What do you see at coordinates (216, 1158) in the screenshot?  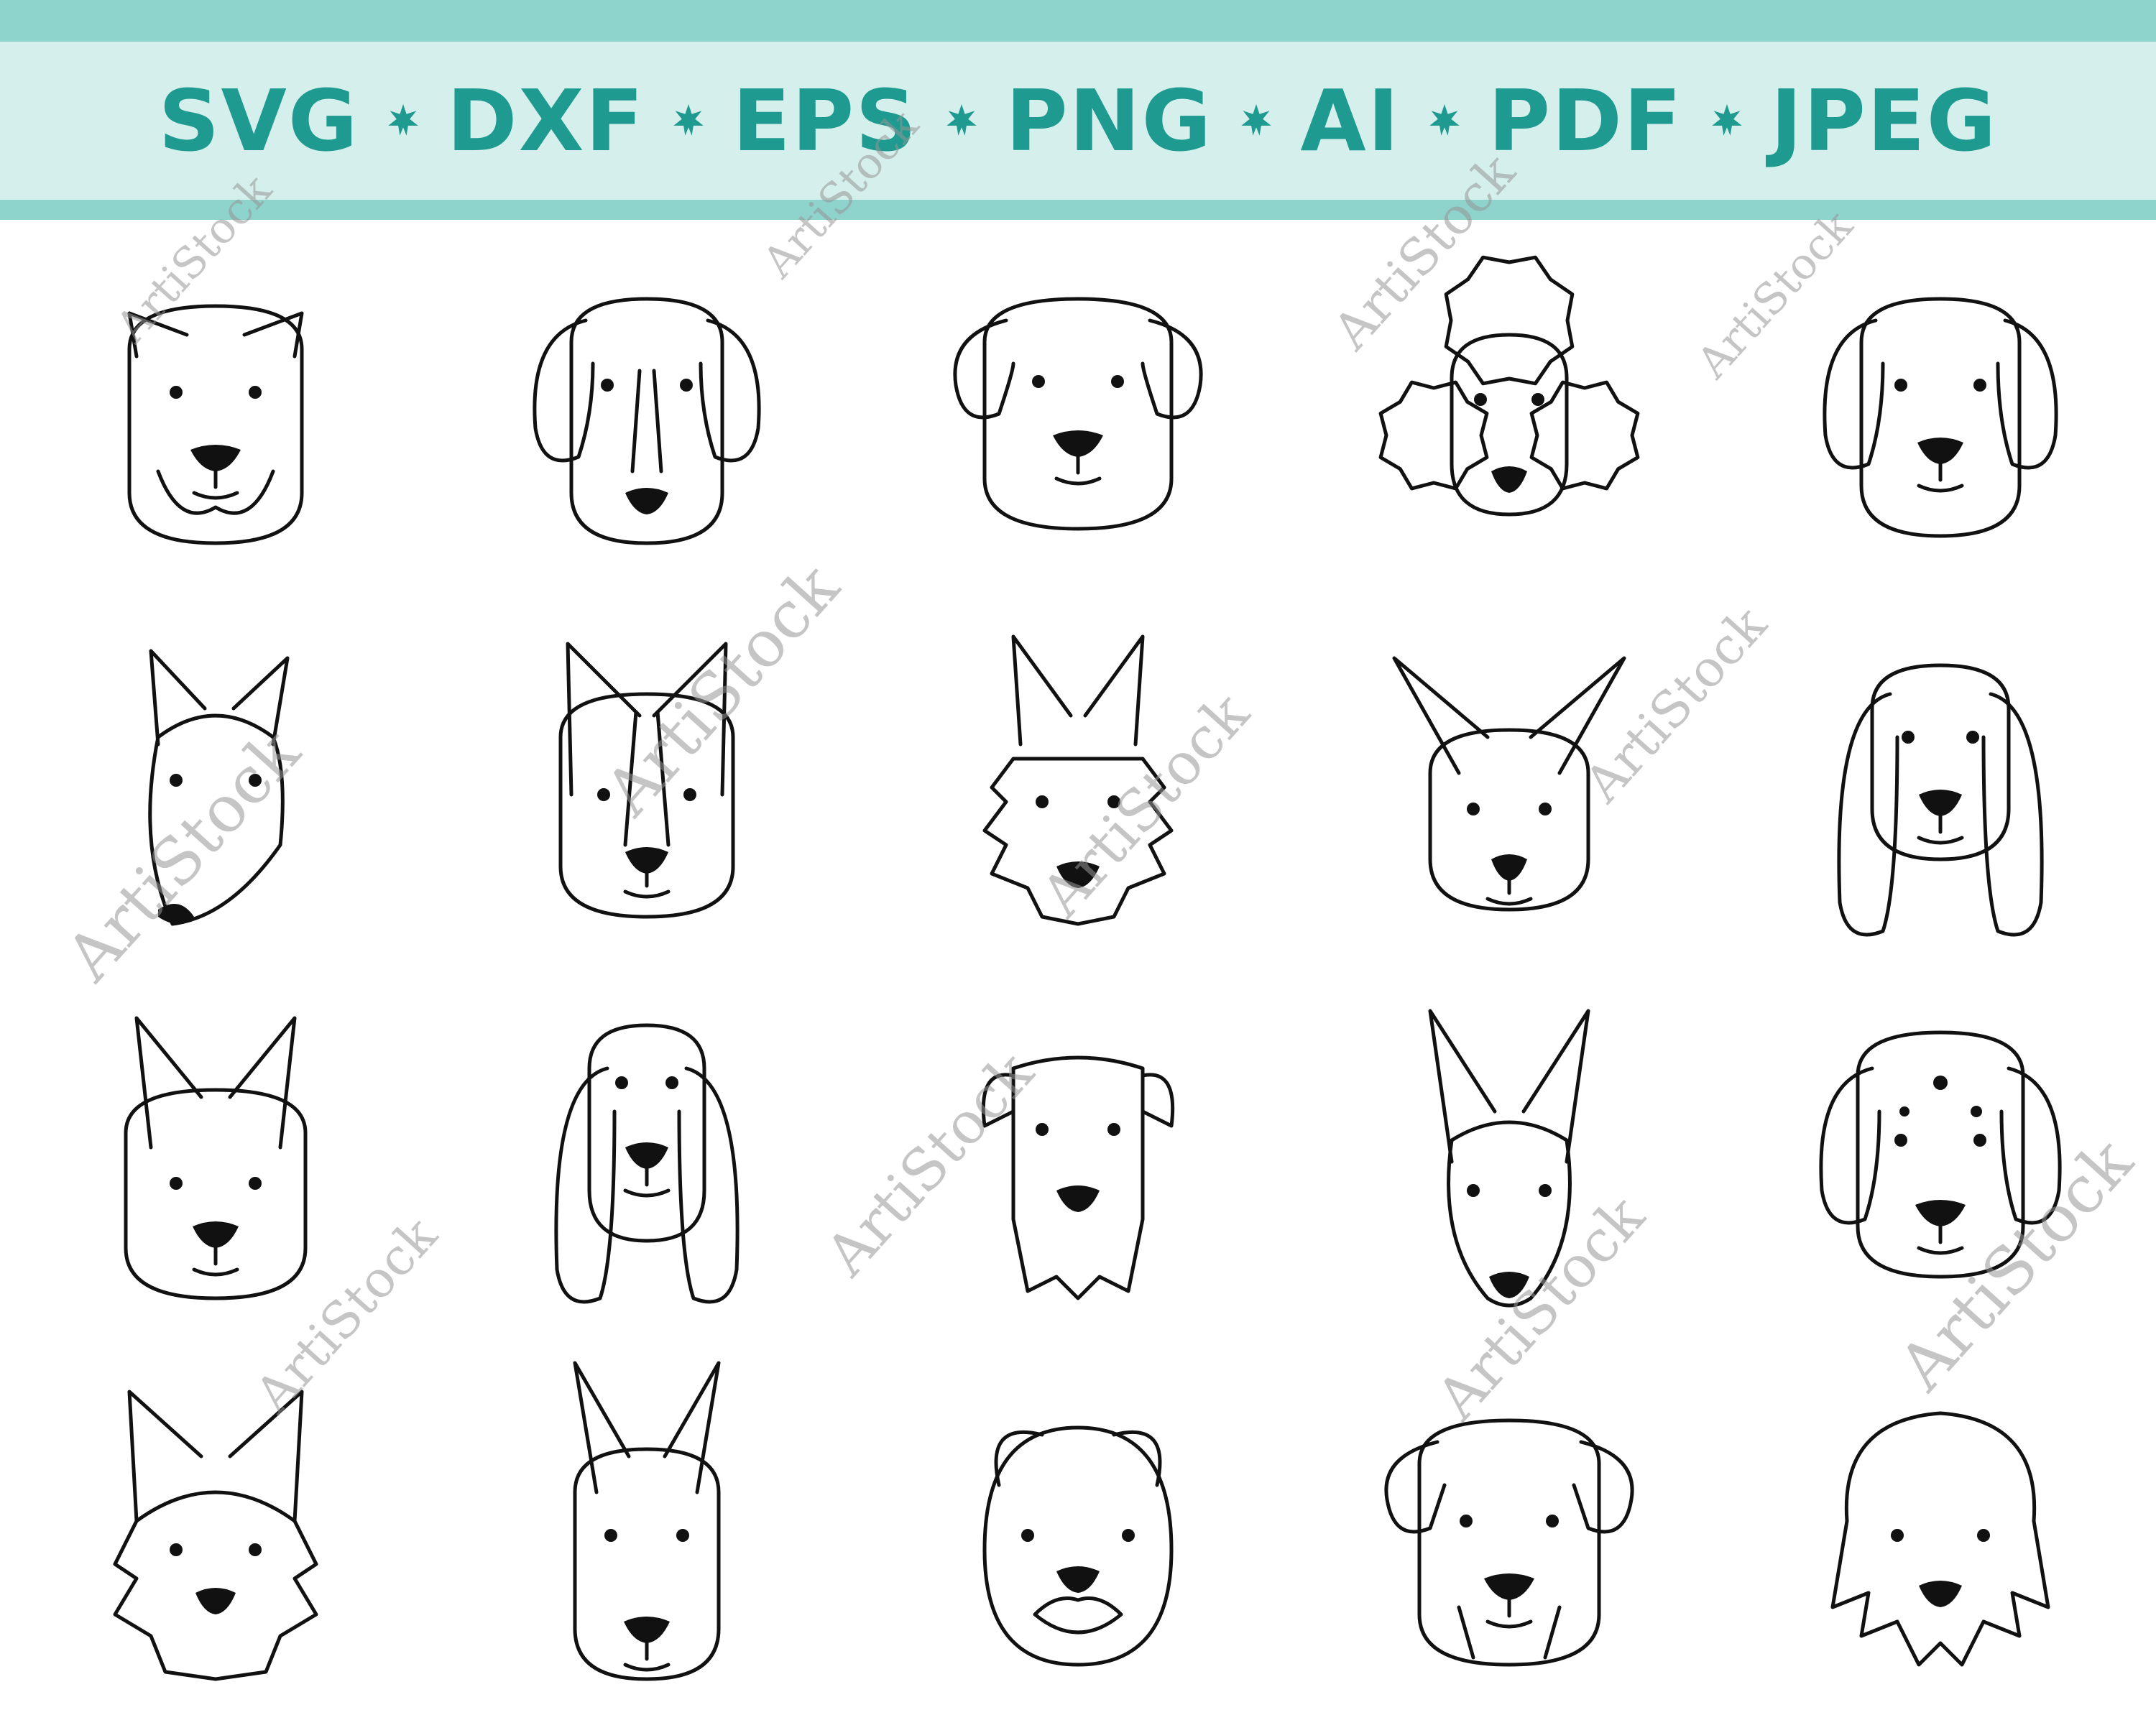 I see `french-bulldog-icon` at bounding box center [216, 1158].